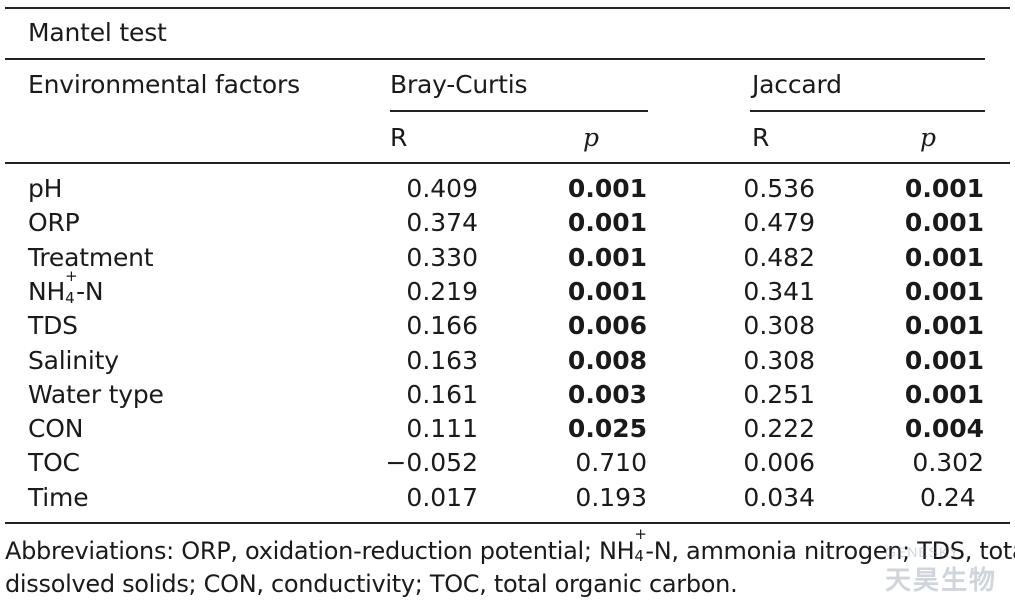  Describe the element at coordinates (507, 8) in the screenshot. I see `top-rule` at that location.